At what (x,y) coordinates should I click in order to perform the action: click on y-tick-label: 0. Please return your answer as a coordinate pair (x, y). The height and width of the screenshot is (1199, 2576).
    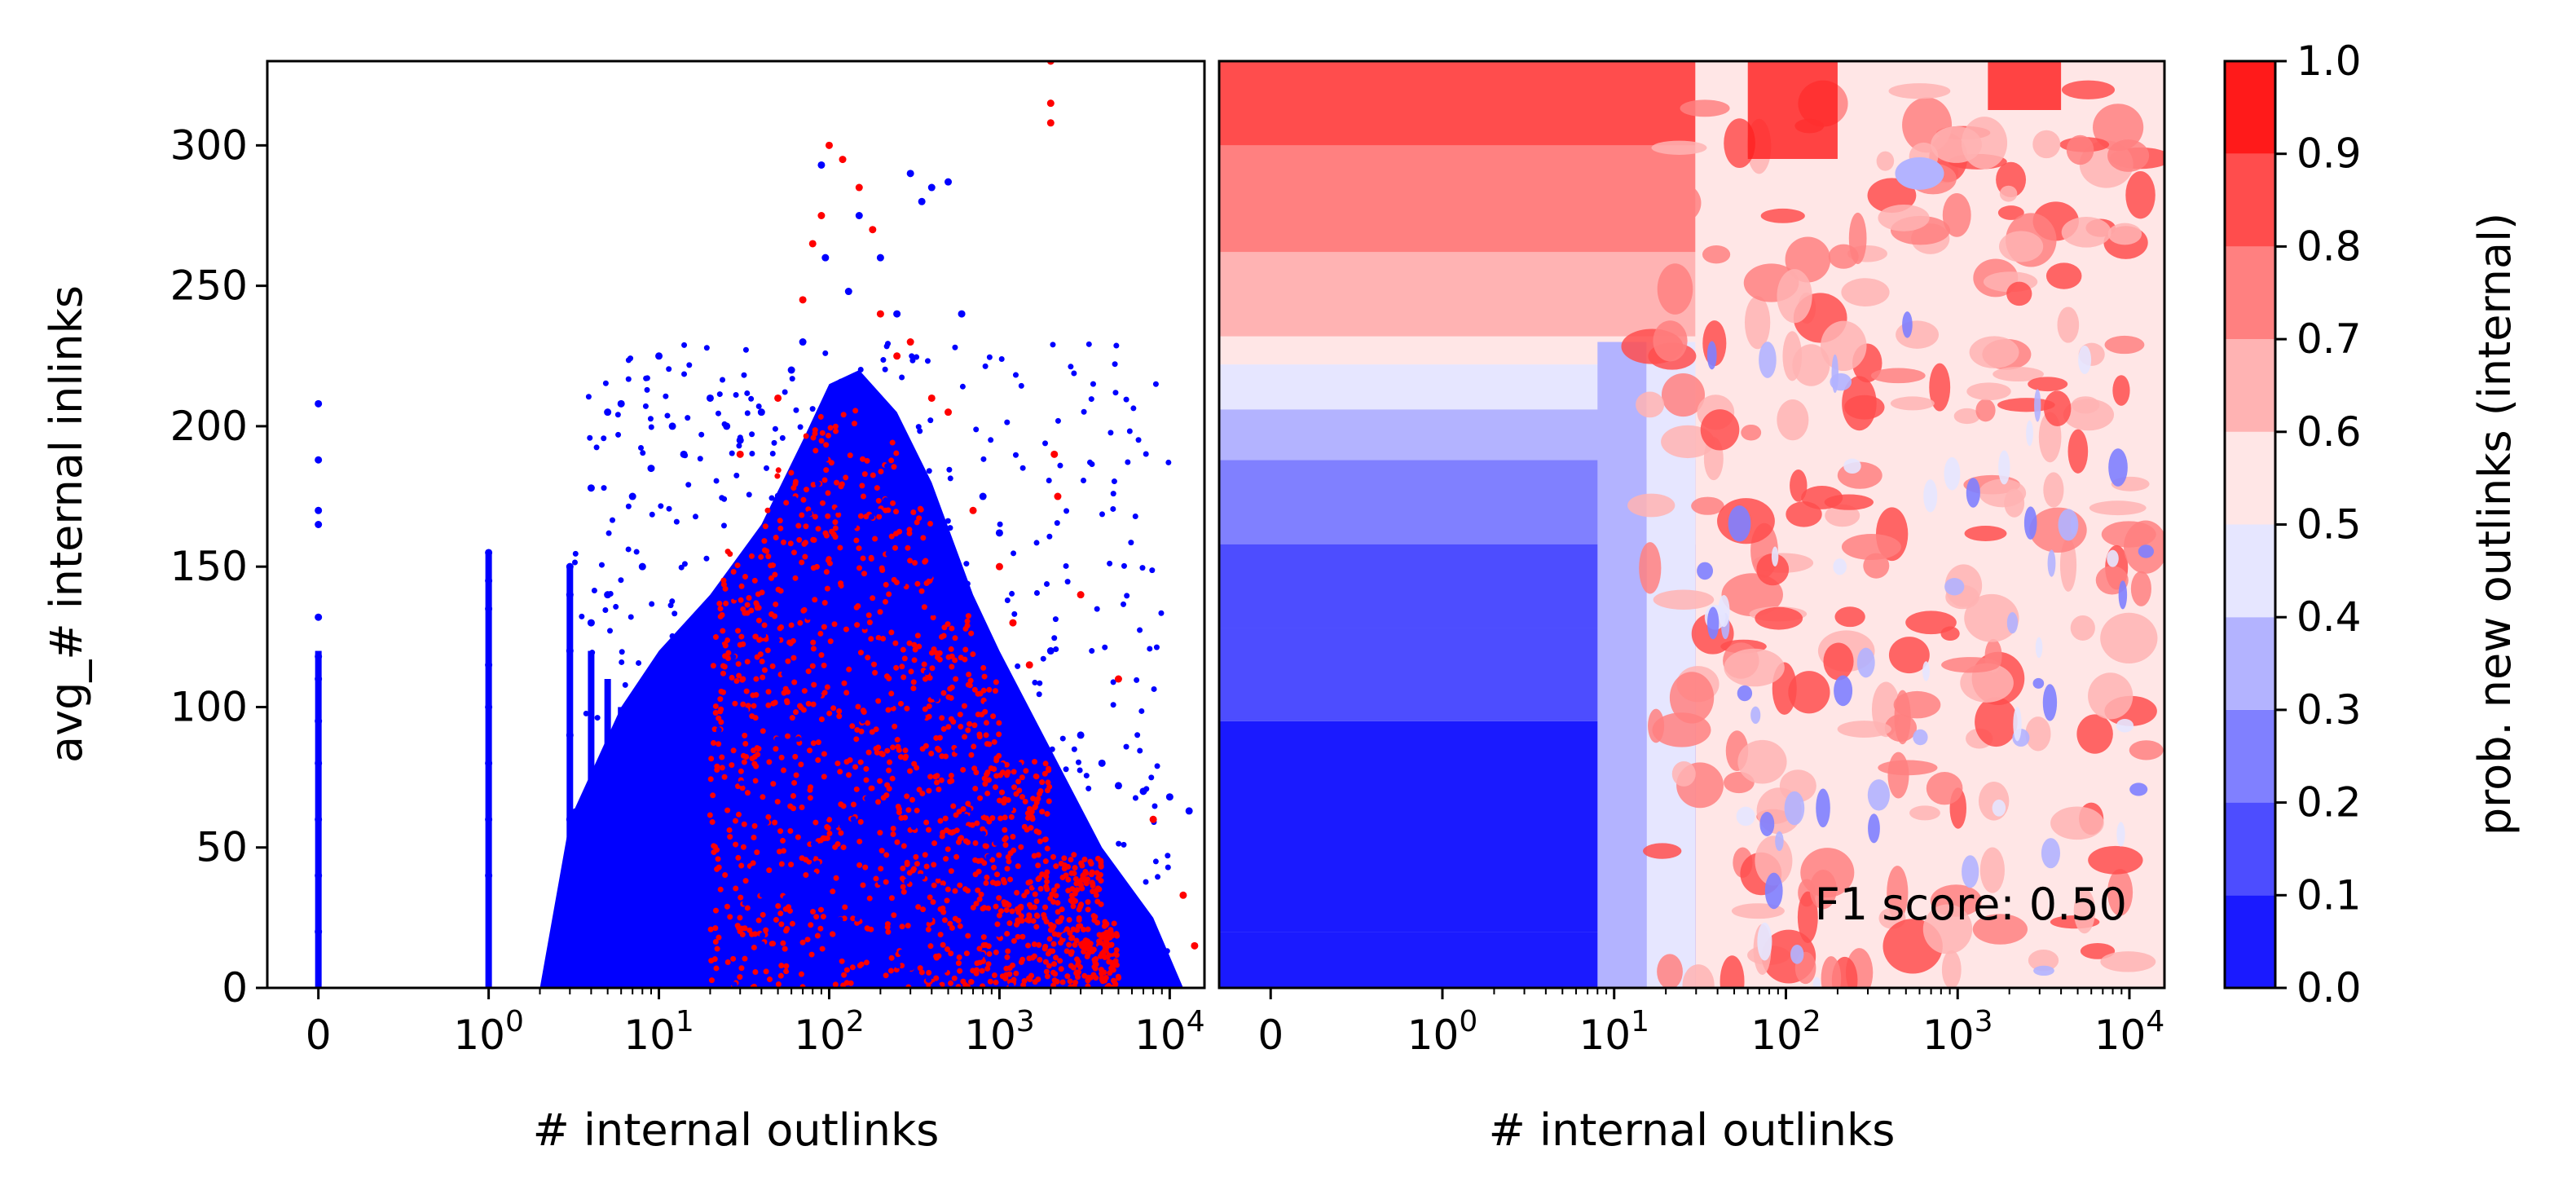
    Looking at the image, I should click on (235, 988).